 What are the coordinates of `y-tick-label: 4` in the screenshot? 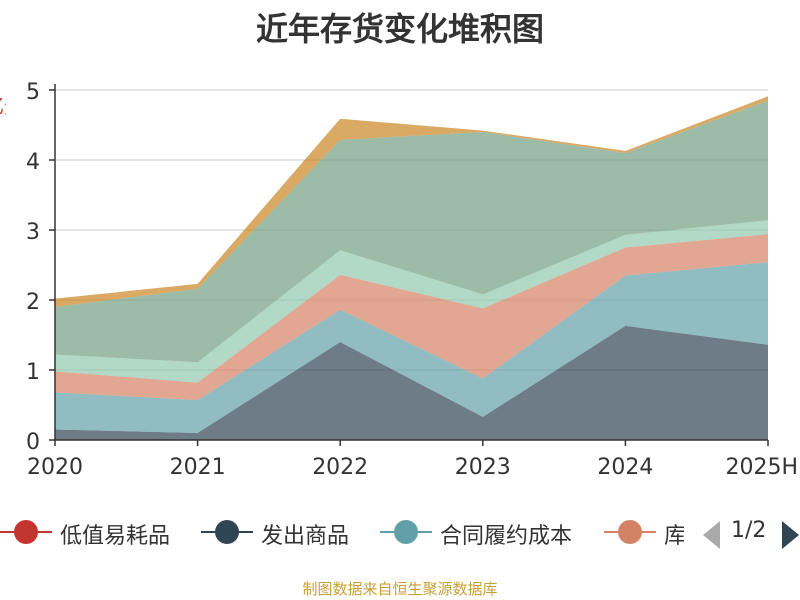 It's located at (33, 162).